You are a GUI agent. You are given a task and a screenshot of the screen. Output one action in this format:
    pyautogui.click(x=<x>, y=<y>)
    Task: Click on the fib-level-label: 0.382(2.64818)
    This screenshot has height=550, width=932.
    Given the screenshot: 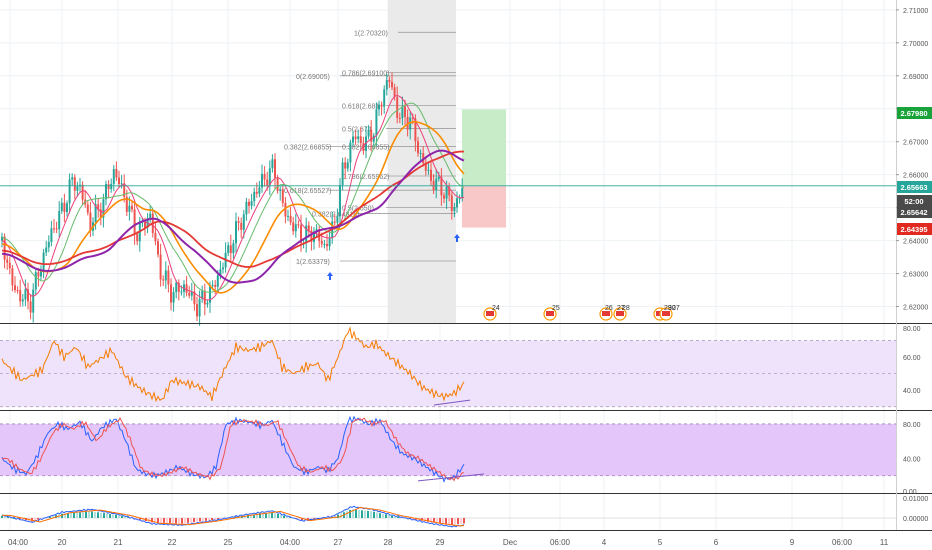 What is the action you would take?
    pyautogui.click(x=335, y=215)
    